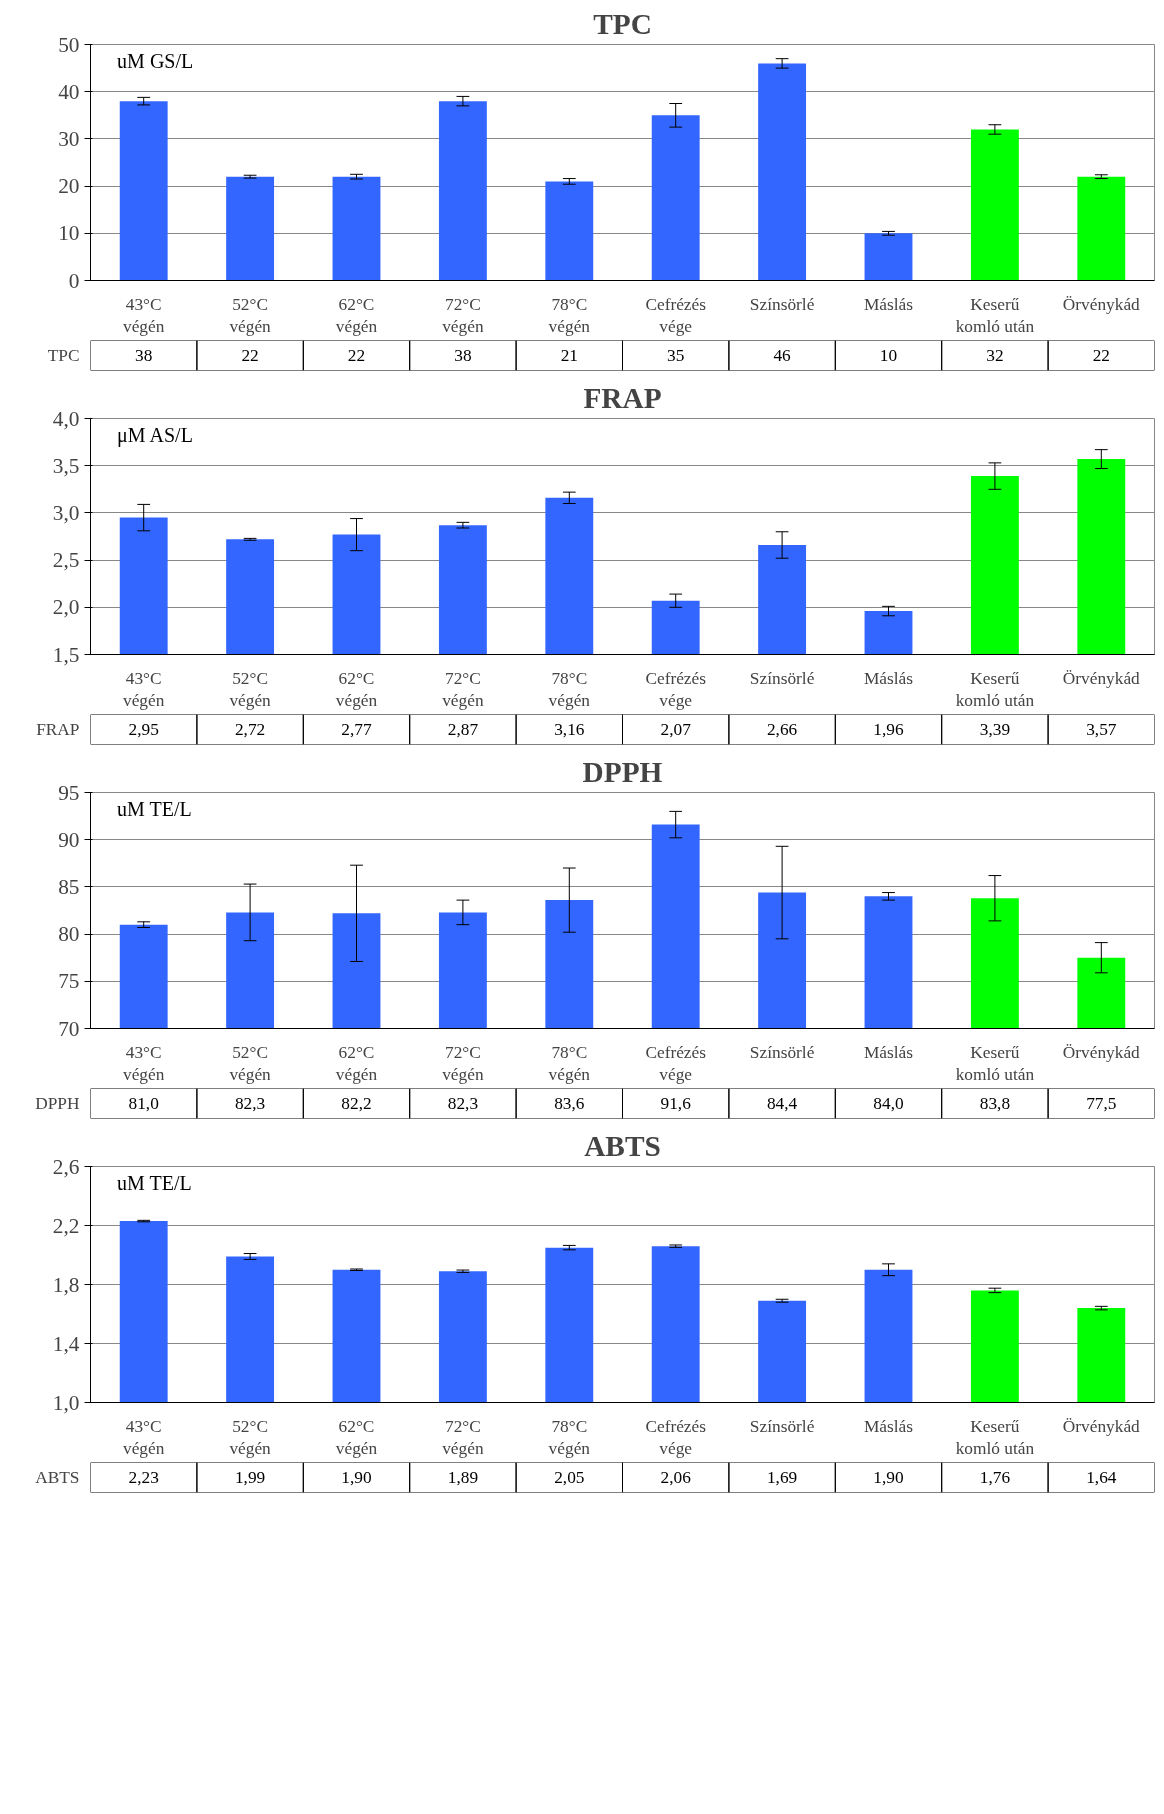  Describe the element at coordinates (69, 792) in the screenshot. I see `y-tick-label: 95` at that location.